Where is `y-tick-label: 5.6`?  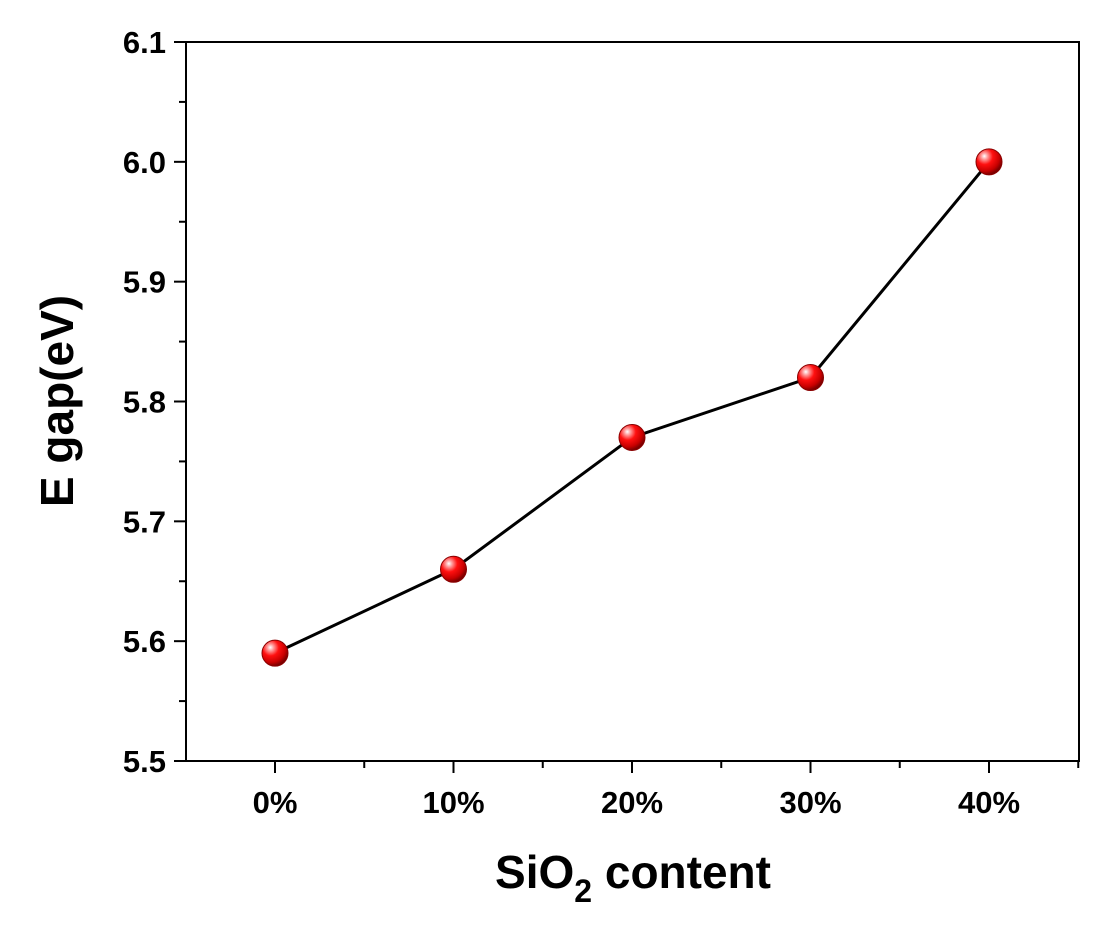 y-tick-label: 5.6 is located at coordinates (144, 641).